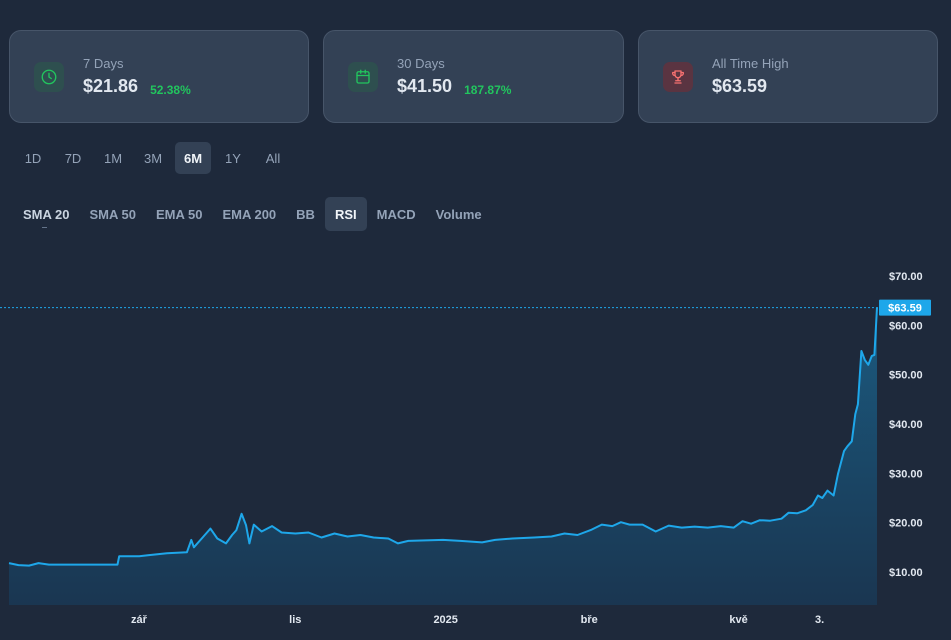 This screenshot has height=640, width=951. I want to click on y-tick-label: $30.00, so click(906, 474).